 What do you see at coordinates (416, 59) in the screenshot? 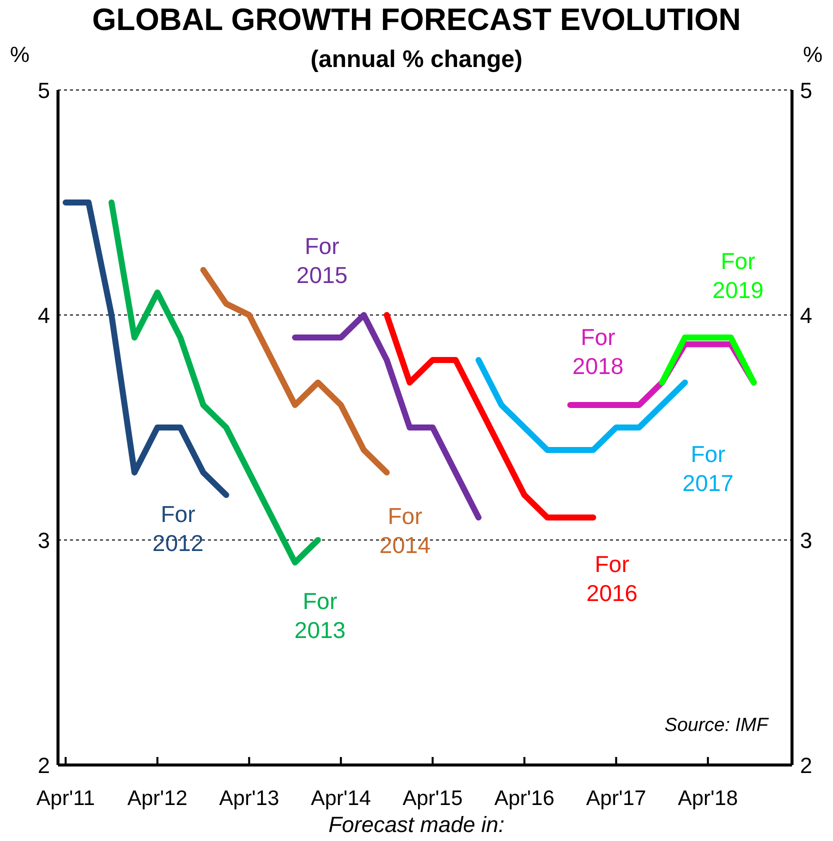
I see `chart-subtitle: (annual % change)` at bounding box center [416, 59].